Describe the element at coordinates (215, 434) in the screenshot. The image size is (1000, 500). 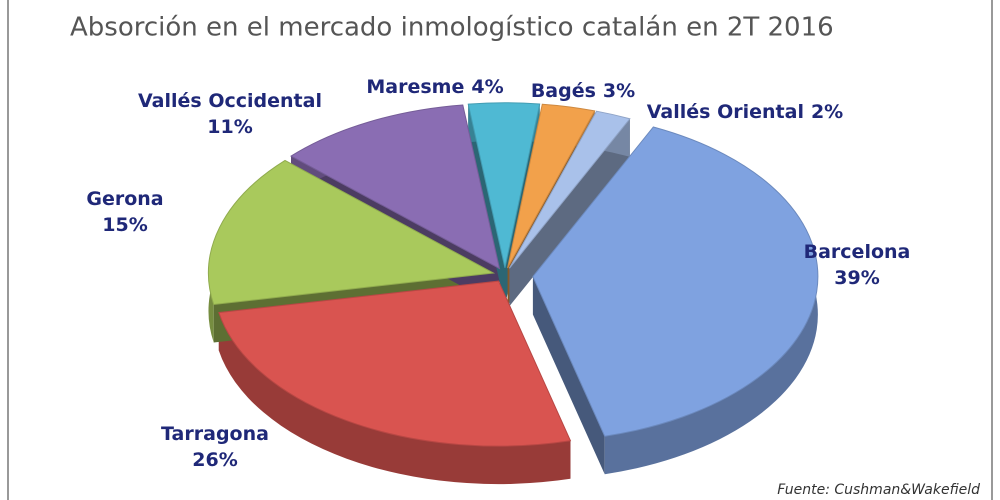
I see `category-label: Tarragona` at that location.